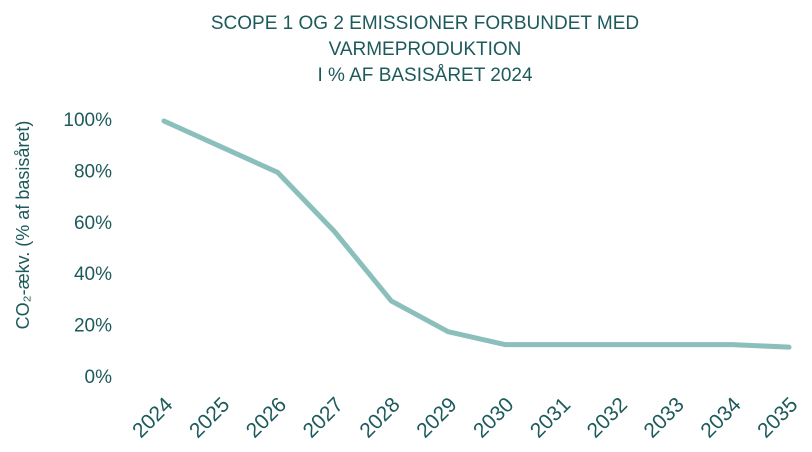 The height and width of the screenshot is (452, 812). Describe the element at coordinates (93, 171) in the screenshot. I see `y-tick-label: 80%` at that location.